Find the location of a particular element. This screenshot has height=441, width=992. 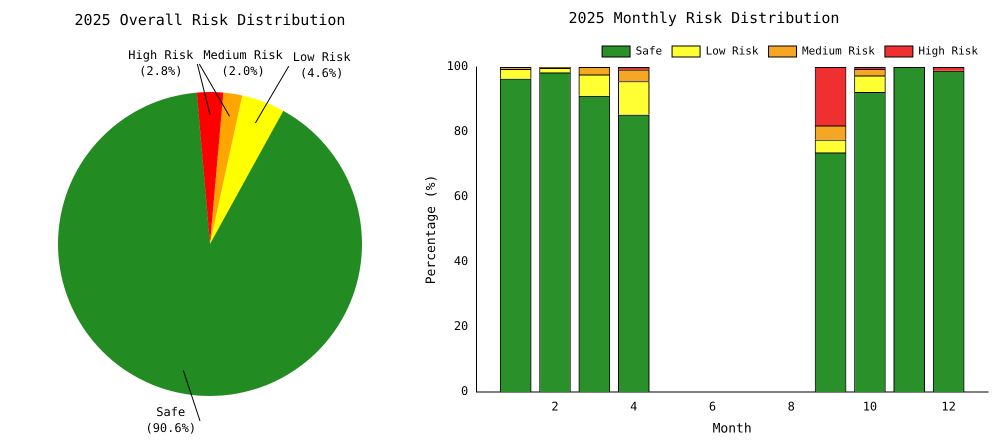

slice-label: Medium Risk is located at coordinates (243, 55).